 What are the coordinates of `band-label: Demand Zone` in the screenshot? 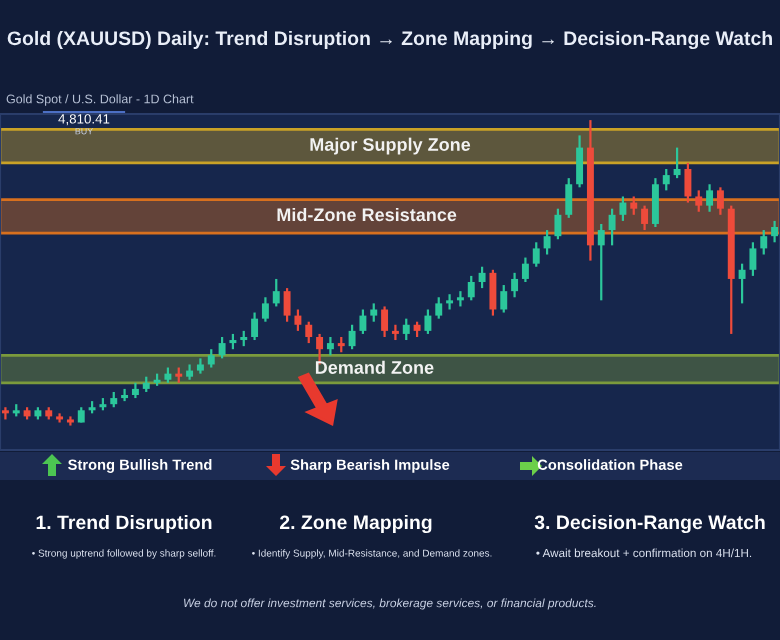 It's located at (374, 367).